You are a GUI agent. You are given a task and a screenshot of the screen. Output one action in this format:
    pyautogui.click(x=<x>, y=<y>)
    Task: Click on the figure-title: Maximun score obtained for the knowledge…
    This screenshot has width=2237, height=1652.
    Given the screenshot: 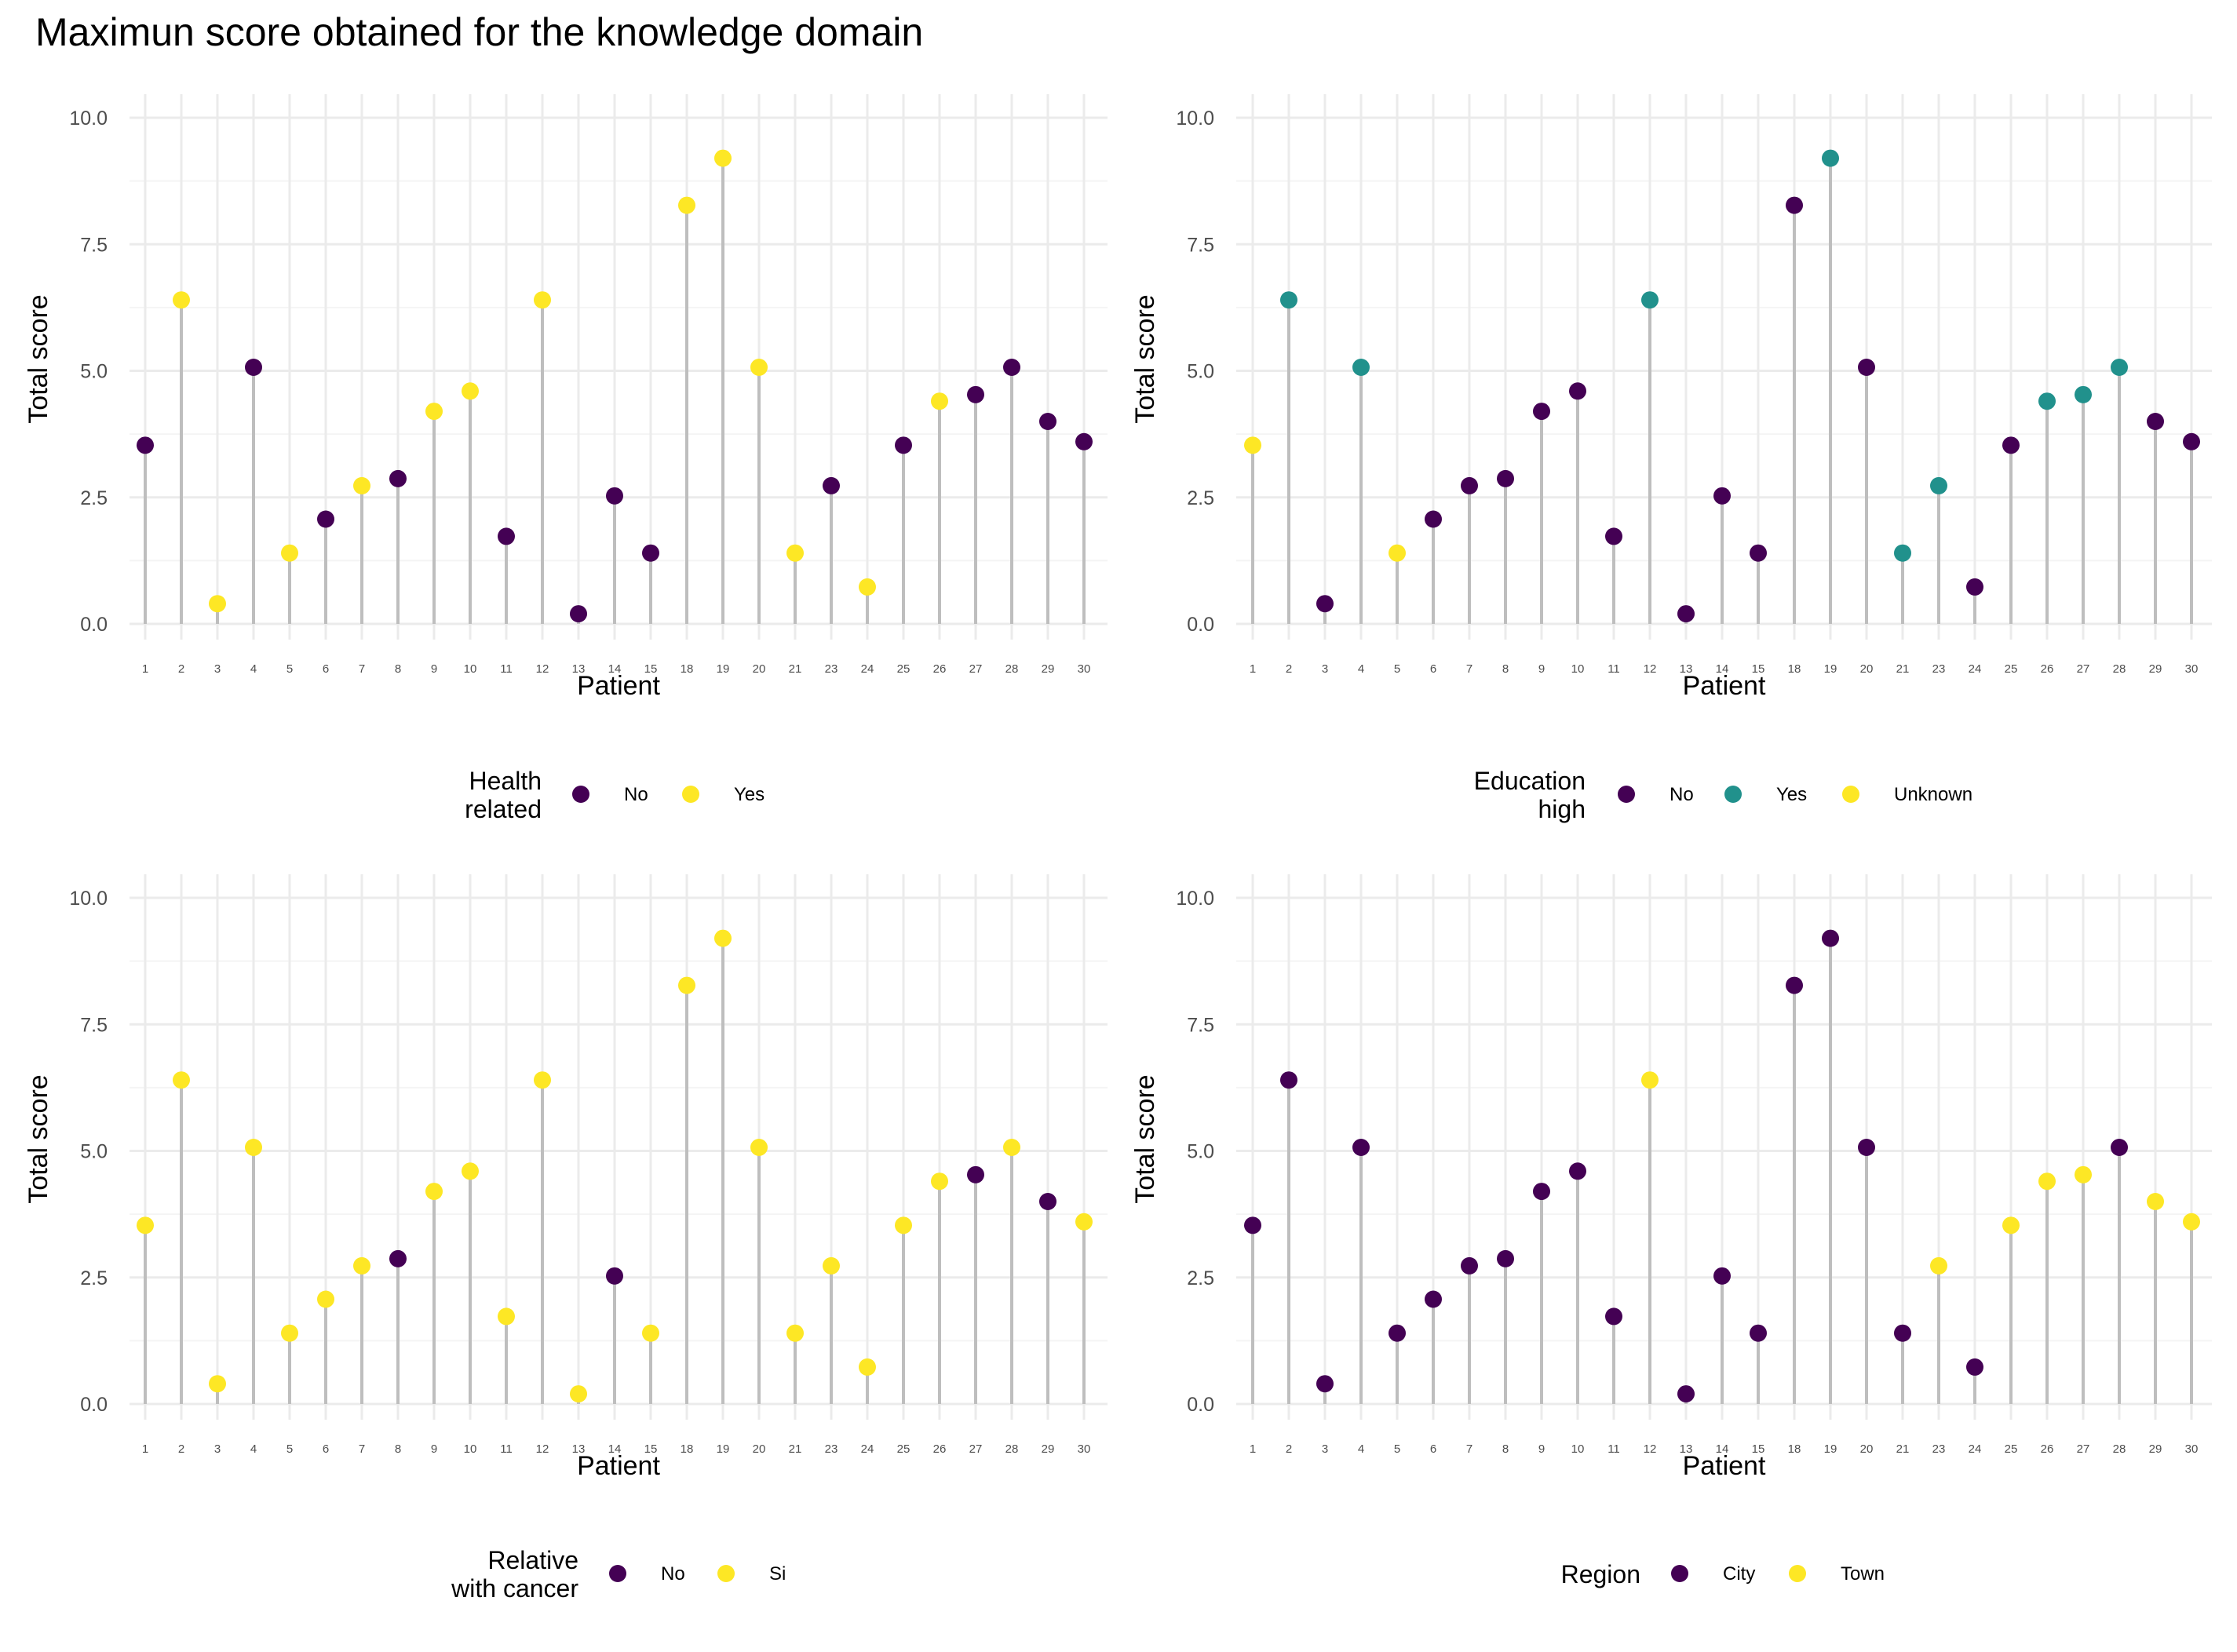 What is the action you would take?
    pyautogui.click(x=479, y=32)
    